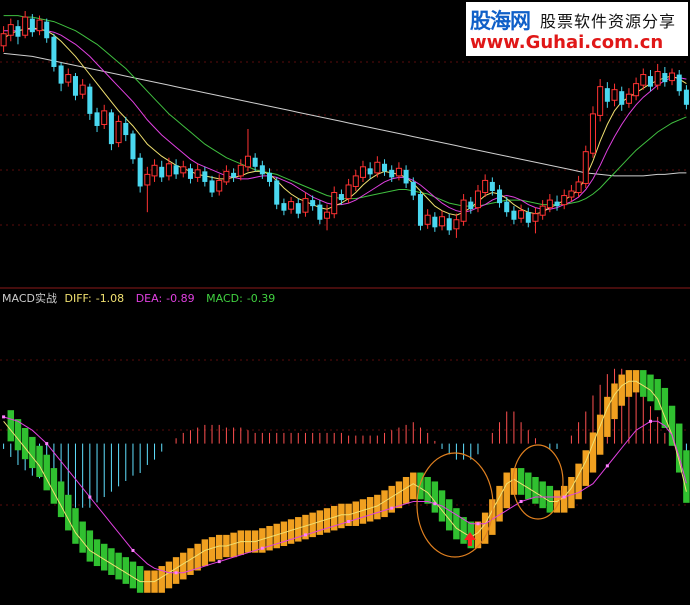 This screenshot has width=690, height=605. Describe the element at coordinates (455, 505) in the screenshot. I see `annotation-circle` at that location.